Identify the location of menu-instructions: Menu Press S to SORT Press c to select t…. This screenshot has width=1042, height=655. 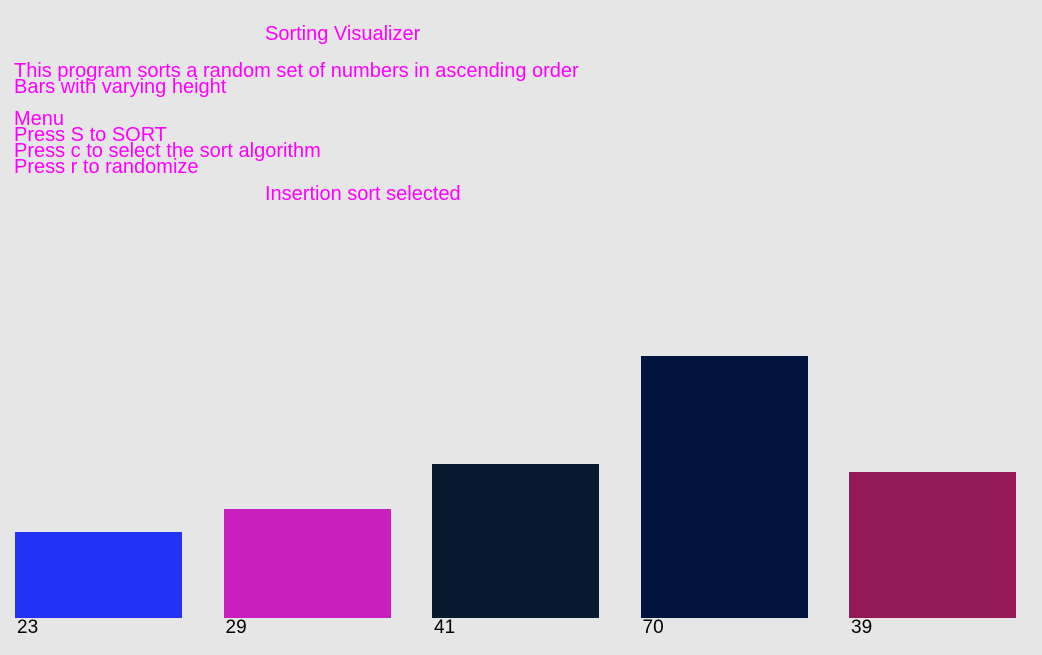
(167, 143).